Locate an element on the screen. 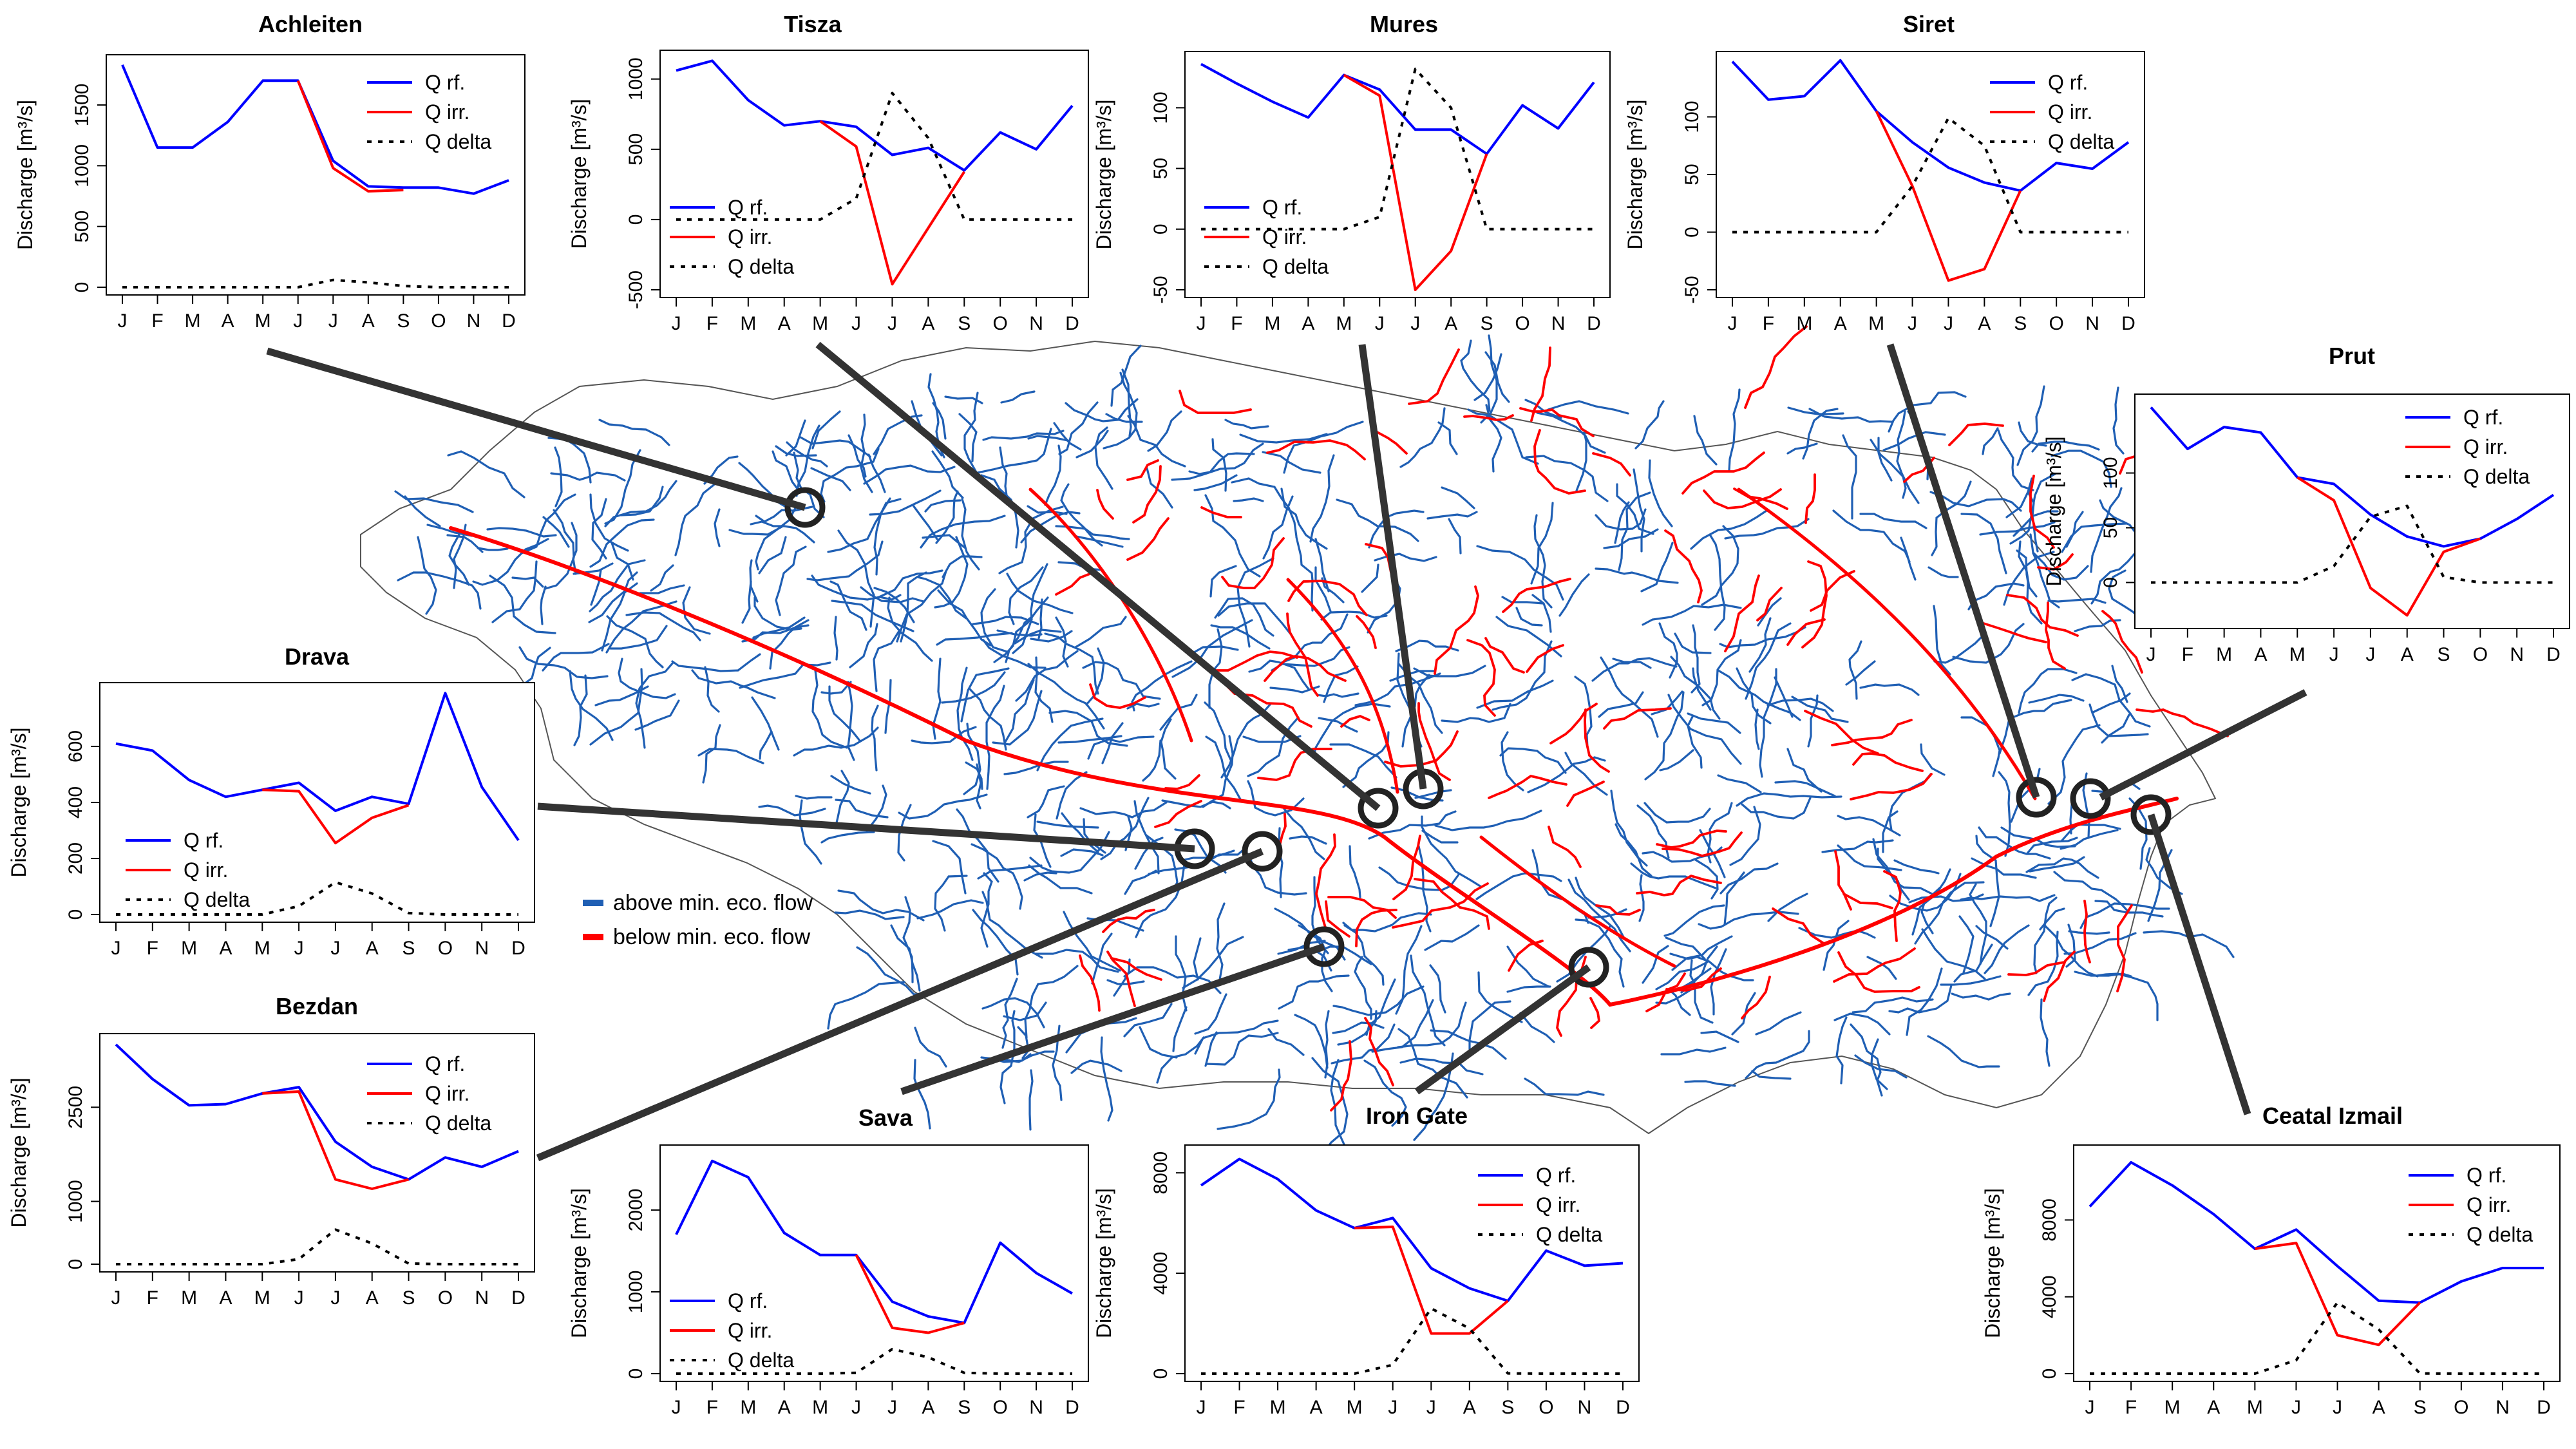 This screenshot has height=1449, width=2576. tributary-red is located at coordinates (1343, 686).